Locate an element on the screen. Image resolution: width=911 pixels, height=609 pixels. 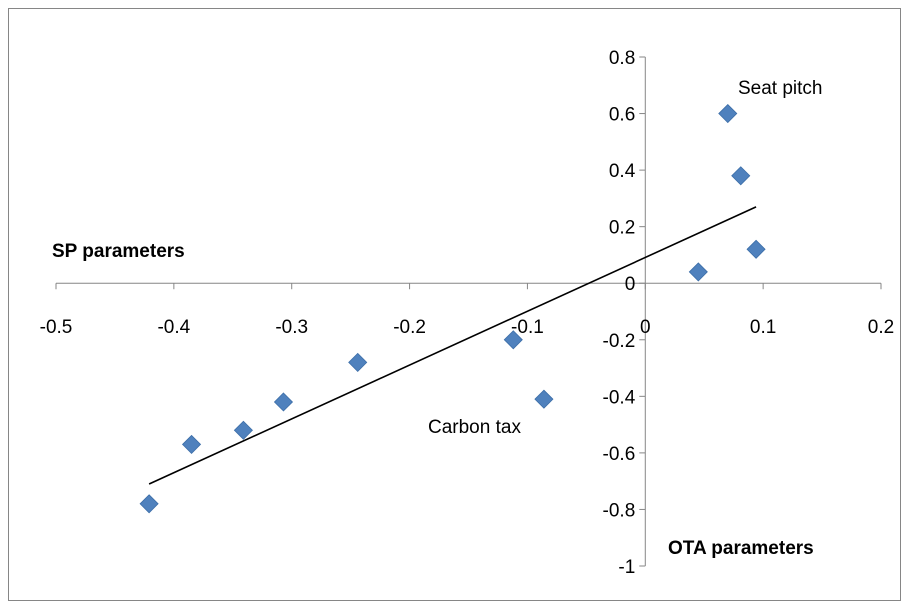
x-tick-label: -0.2 is located at coordinates (409, 327).